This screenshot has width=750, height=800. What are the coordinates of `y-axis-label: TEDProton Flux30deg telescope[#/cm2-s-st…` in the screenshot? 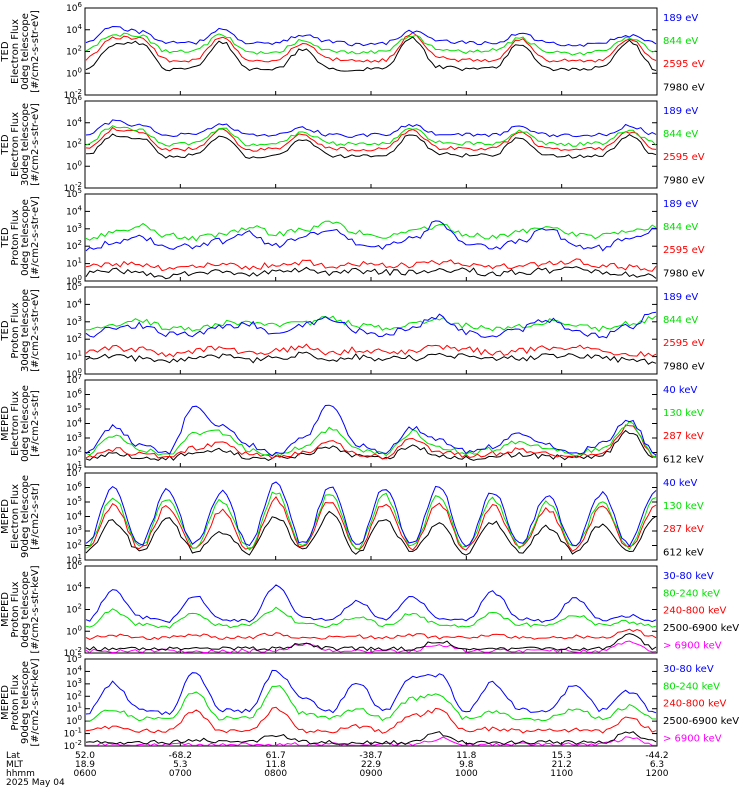 It's located at (20, 330).